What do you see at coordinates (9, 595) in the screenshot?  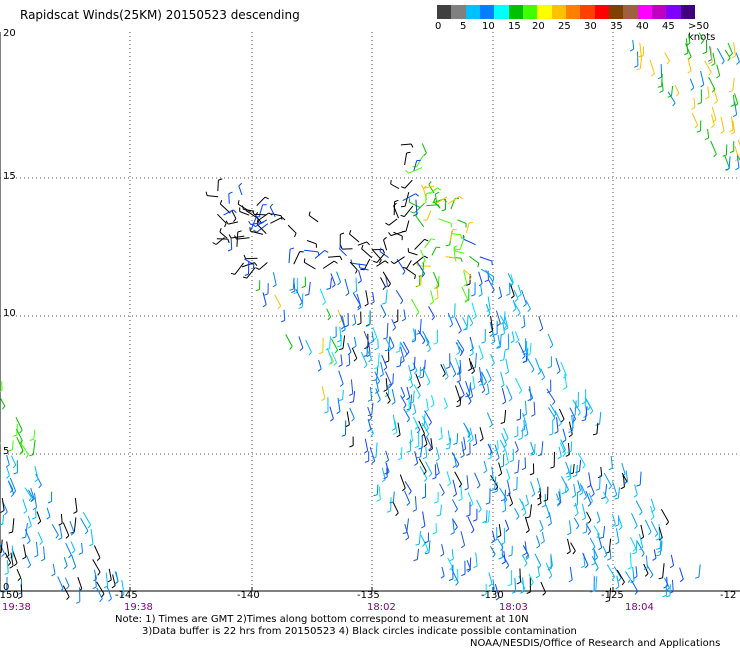 I see `longitude-label: -150` at bounding box center [9, 595].